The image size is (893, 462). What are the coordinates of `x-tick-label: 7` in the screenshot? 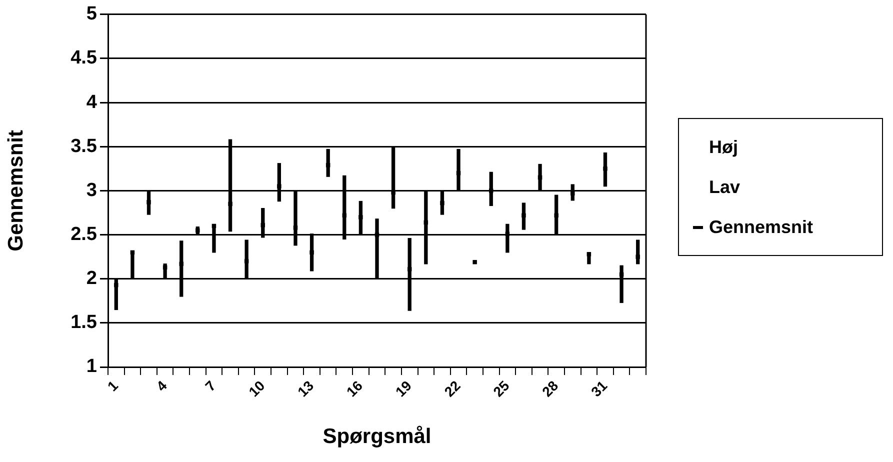 It's located at (210, 385).